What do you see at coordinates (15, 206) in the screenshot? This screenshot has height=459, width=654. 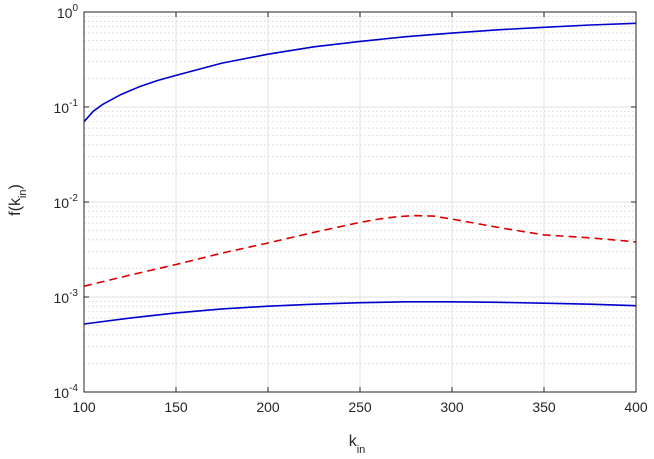 I see `y-axis-label-prefix: f(k` at bounding box center [15, 206].